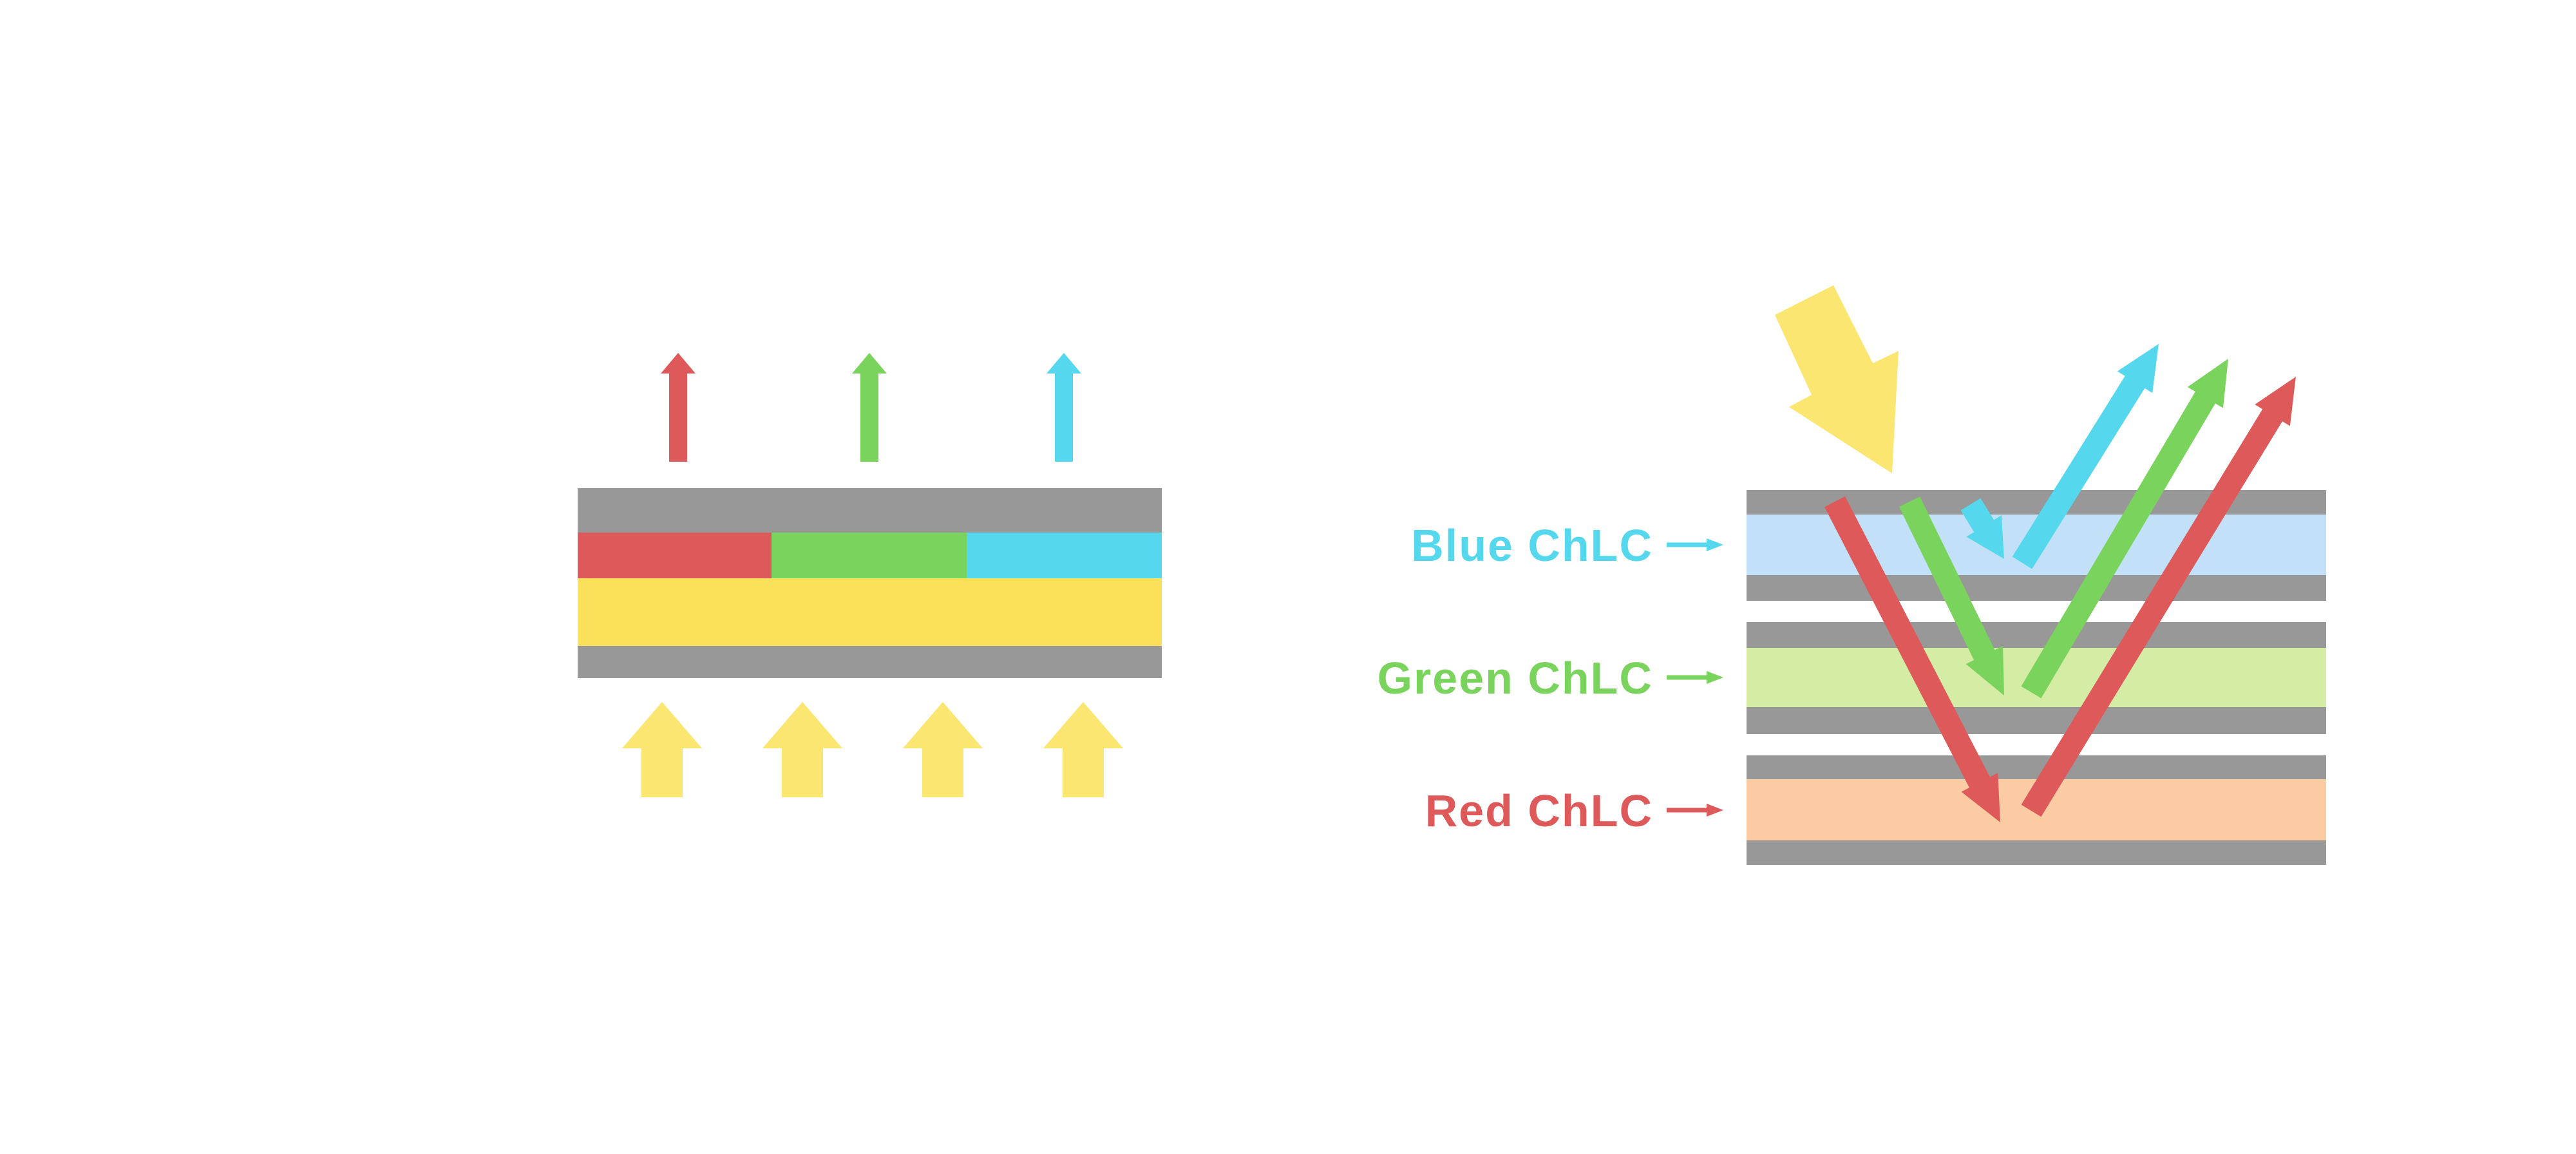 Image resolution: width=2576 pixels, height=1154 pixels. I want to click on cyan-reflected-ray-icon, so click(2085, 456).